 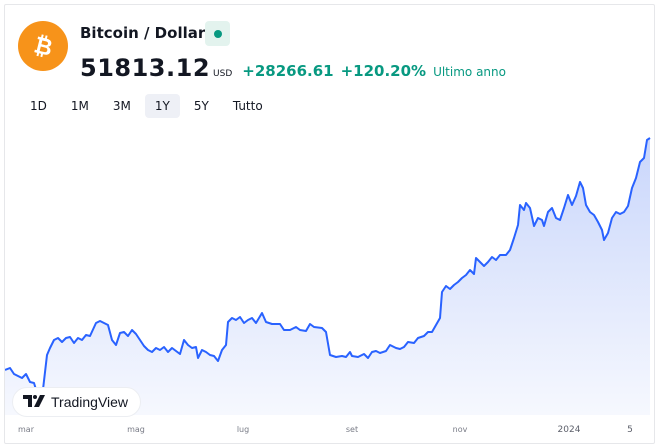 I want to click on change-percent: +120.20%, so click(x=383, y=71).